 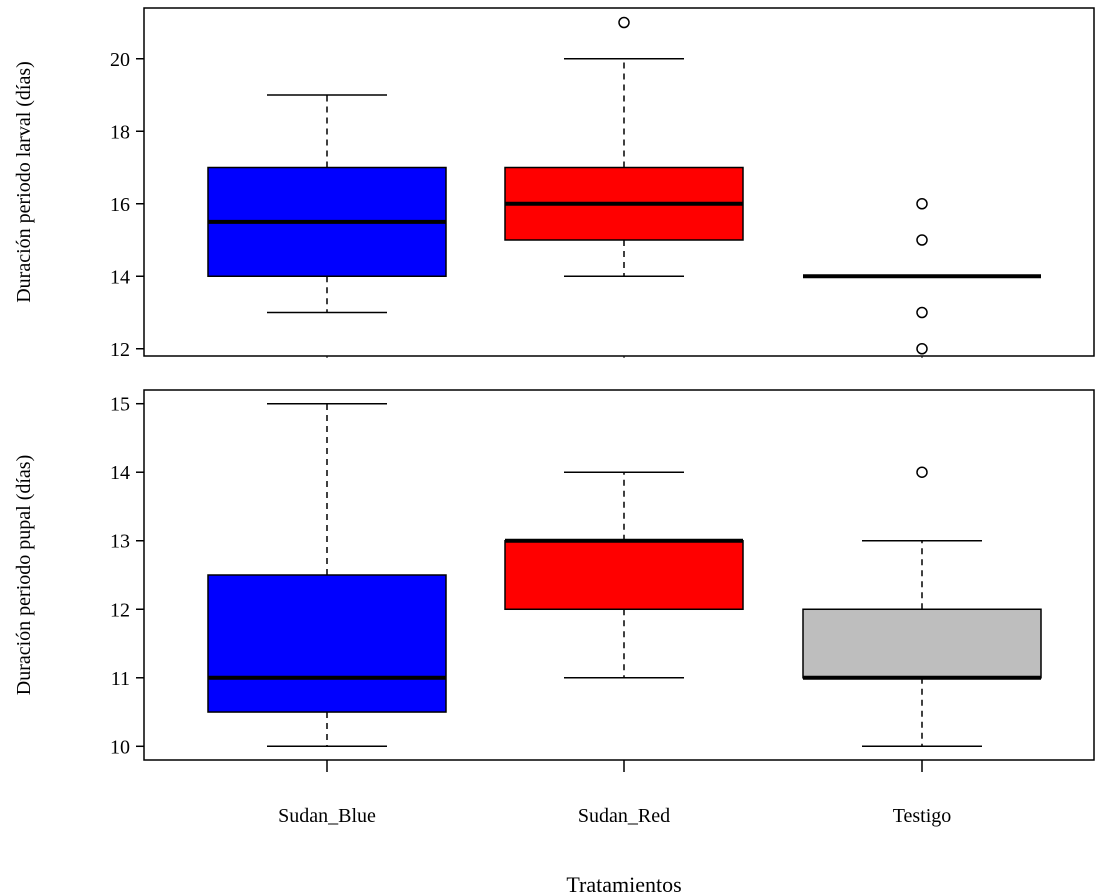 I want to click on y-tick-label: 16, so click(x=120, y=205).